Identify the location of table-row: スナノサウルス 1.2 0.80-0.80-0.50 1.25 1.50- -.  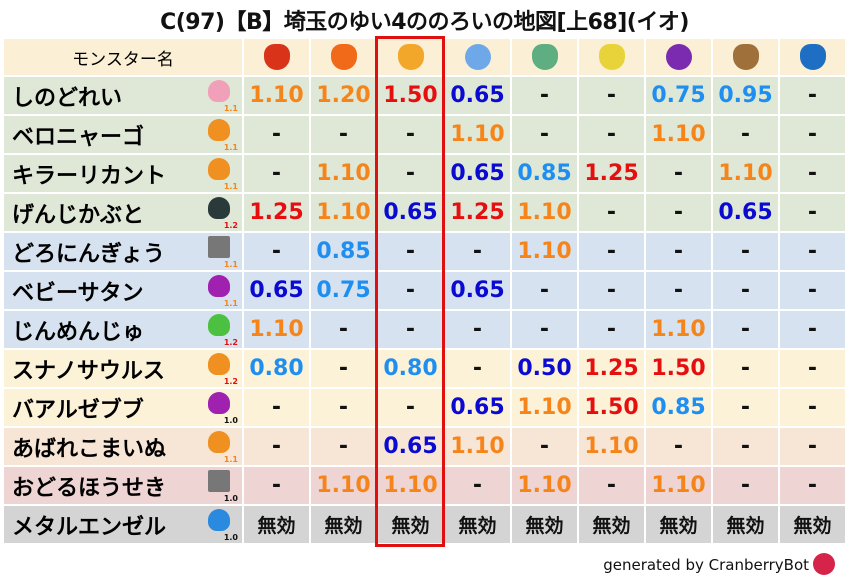
(424, 368).